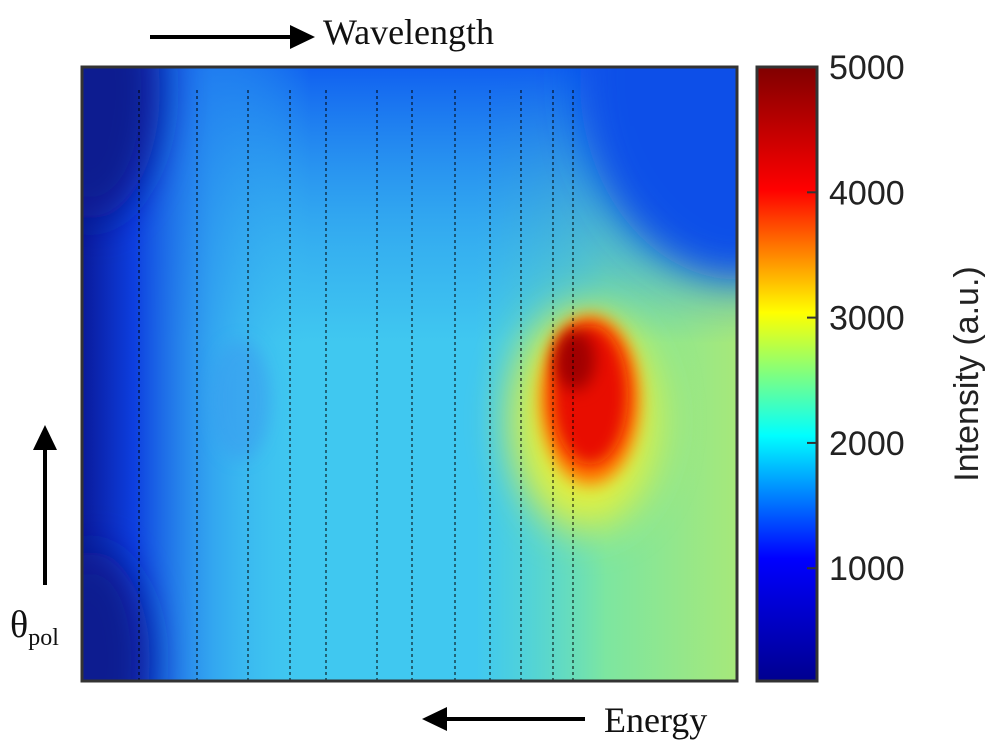 The width and height of the screenshot is (991, 744). Describe the element at coordinates (867, 319) in the screenshot. I see `colorbar-tick-label: 3000` at that location.